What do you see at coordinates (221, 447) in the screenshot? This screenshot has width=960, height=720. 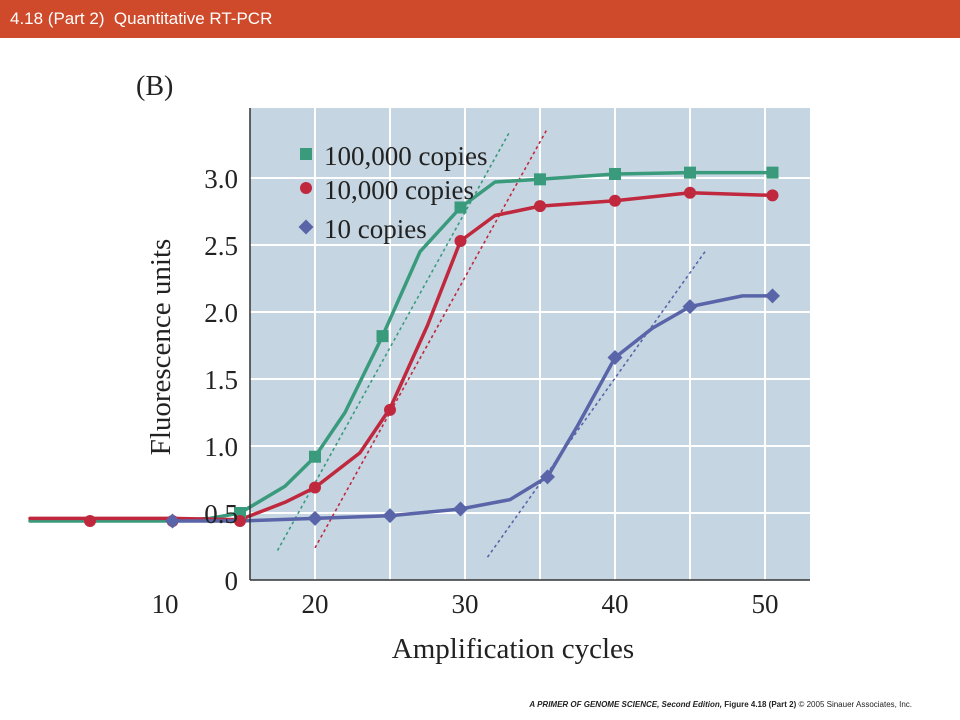 I see `y-tick-label: 1.0` at bounding box center [221, 447].